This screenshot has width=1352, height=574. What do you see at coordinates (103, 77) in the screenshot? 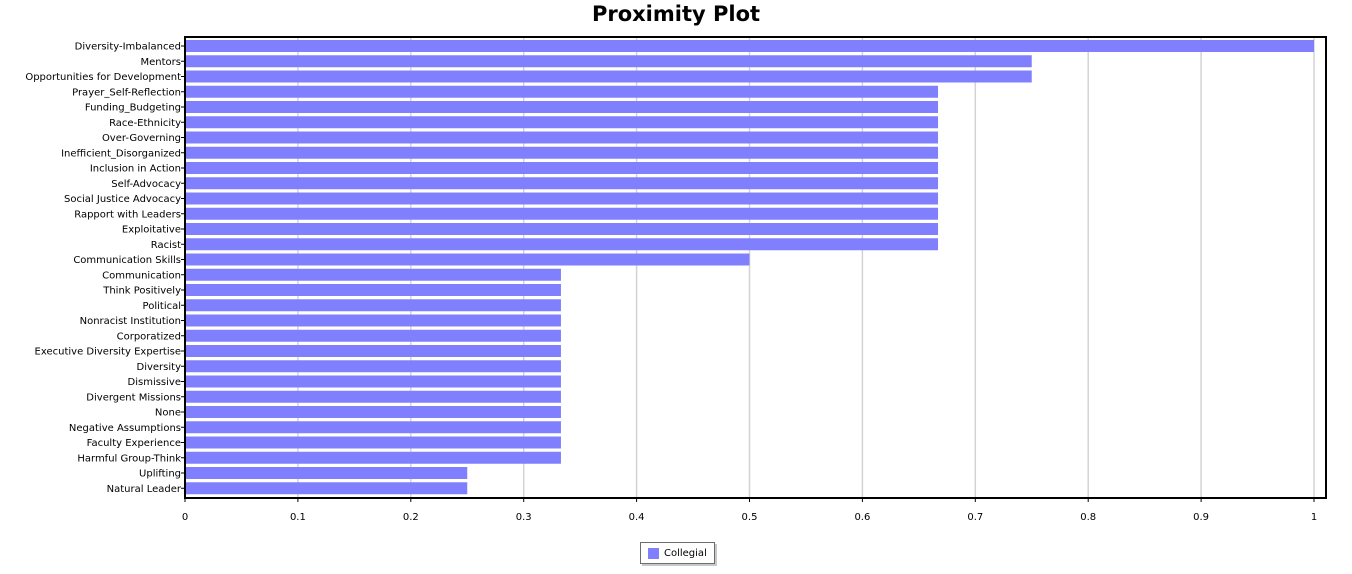
I see `y-tick-label: Opportunities for Development` at bounding box center [103, 77].